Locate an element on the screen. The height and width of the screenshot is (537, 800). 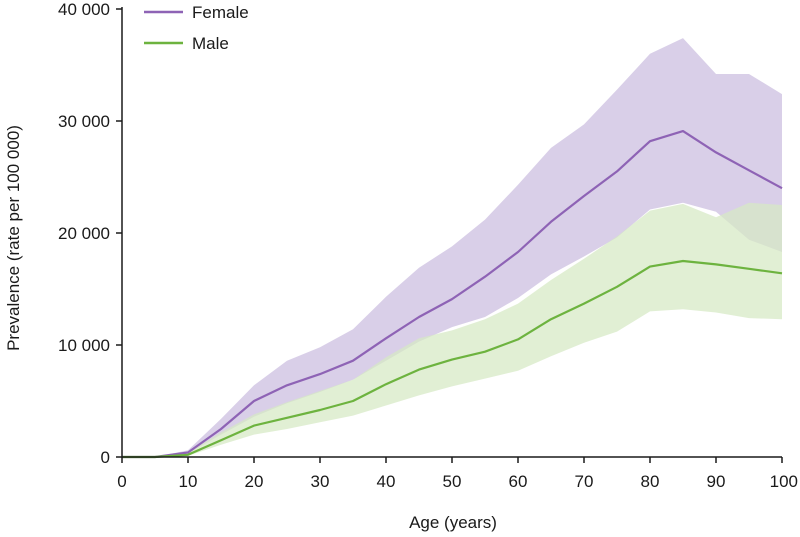
y-tick-label: 10 000 is located at coordinates (84, 345).